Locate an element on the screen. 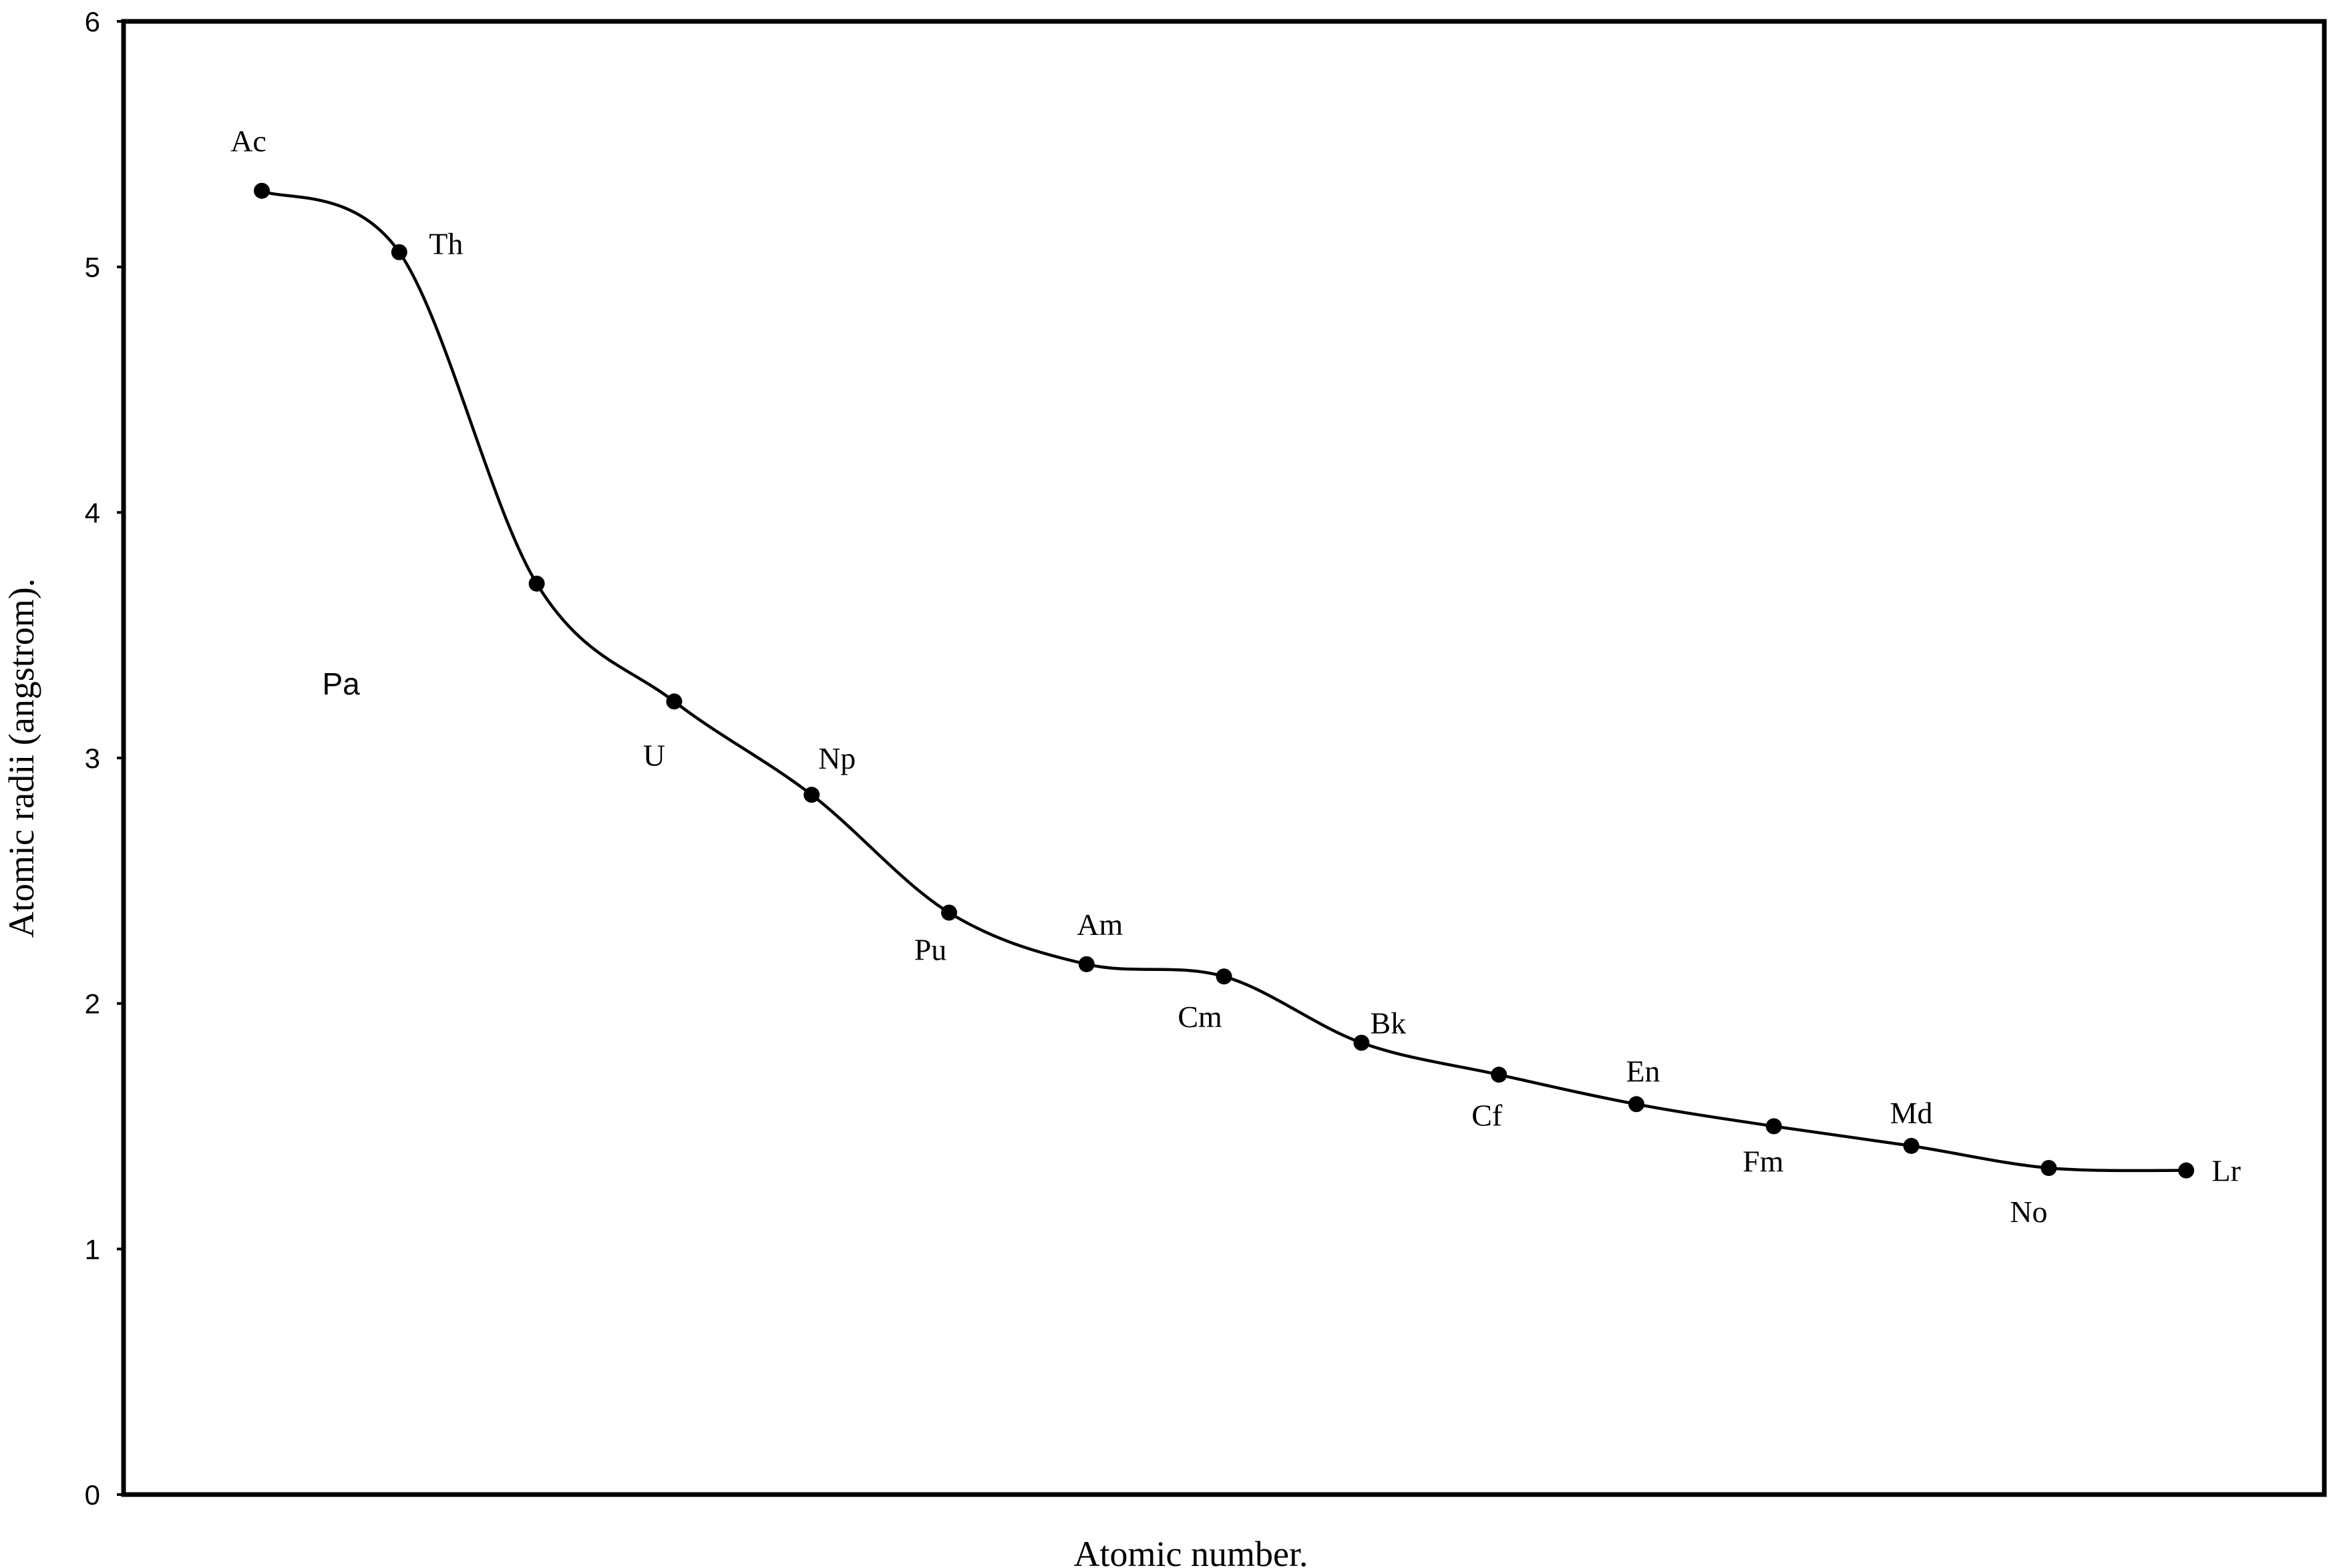  y-tick-label: 2 is located at coordinates (92, 1004).